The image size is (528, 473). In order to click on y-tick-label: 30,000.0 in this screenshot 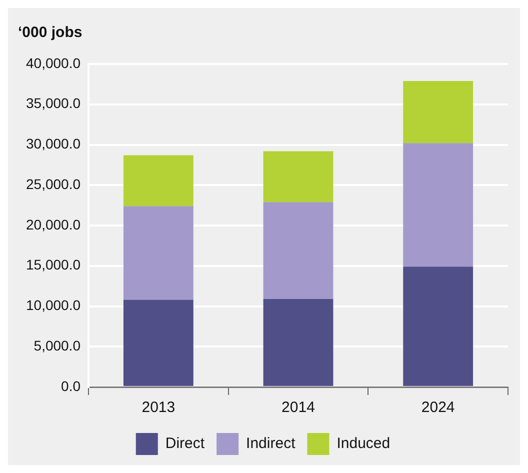, I will do `click(53, 144)`.